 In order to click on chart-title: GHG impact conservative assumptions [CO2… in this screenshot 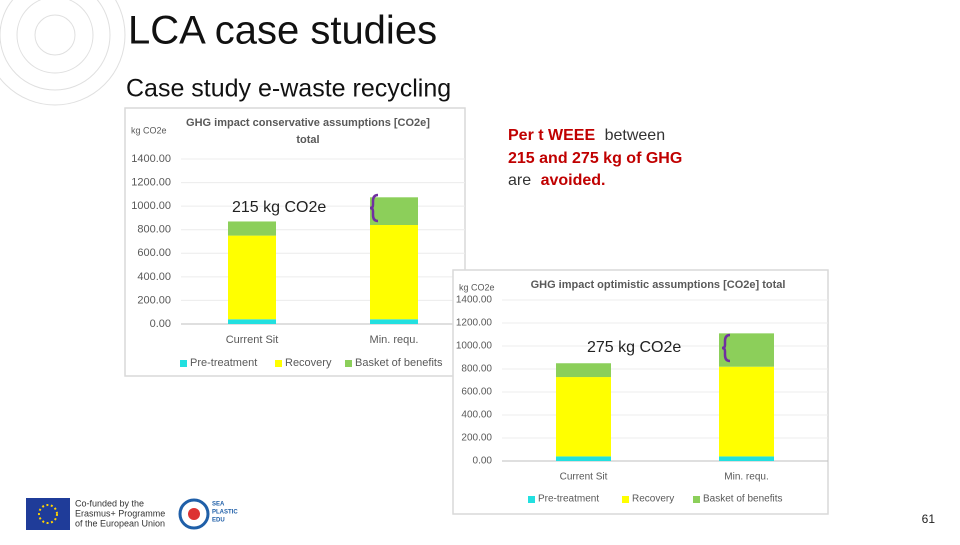, I will do `click(308, 123)`.